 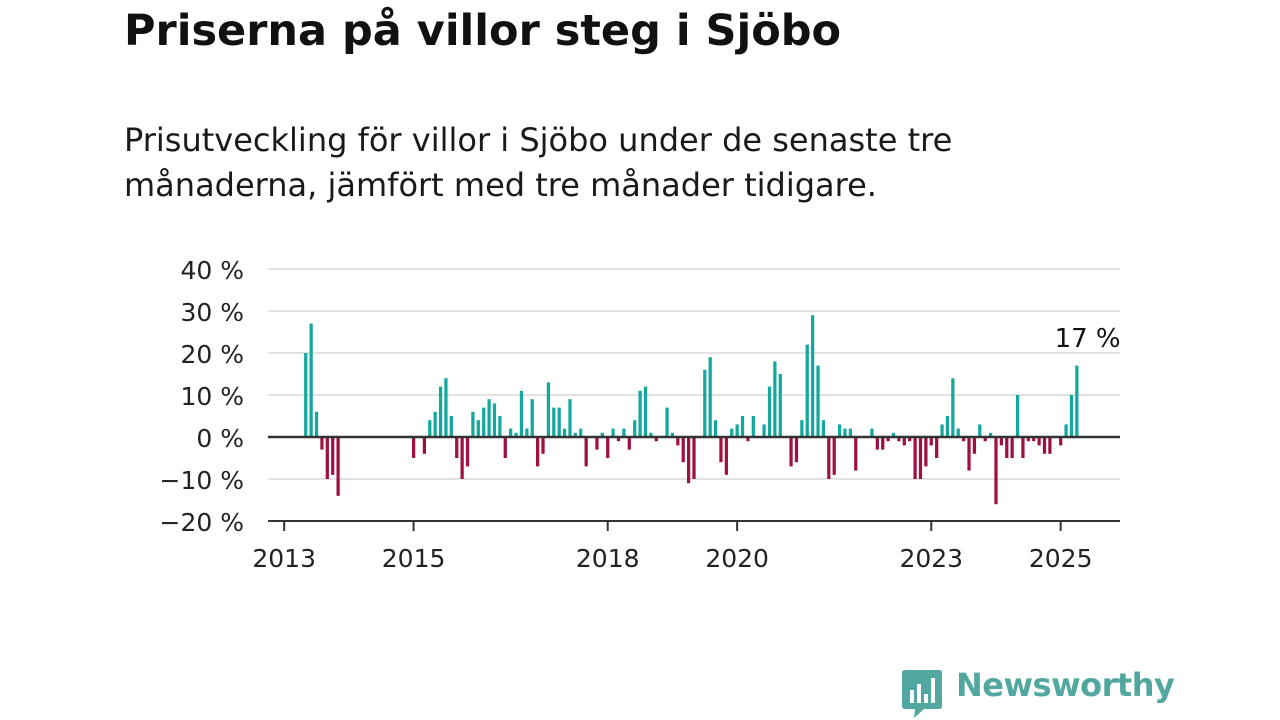 What do you see at coordinates (608, 558) in the screenshot?
I see `x-tick-label: 2018` at bounding box center [608, 558].